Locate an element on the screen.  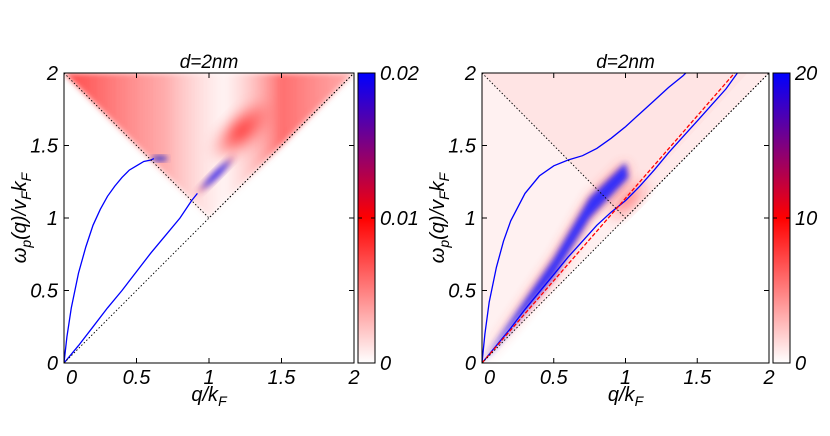
blue-hot-band is located at coordinates (555, 262).